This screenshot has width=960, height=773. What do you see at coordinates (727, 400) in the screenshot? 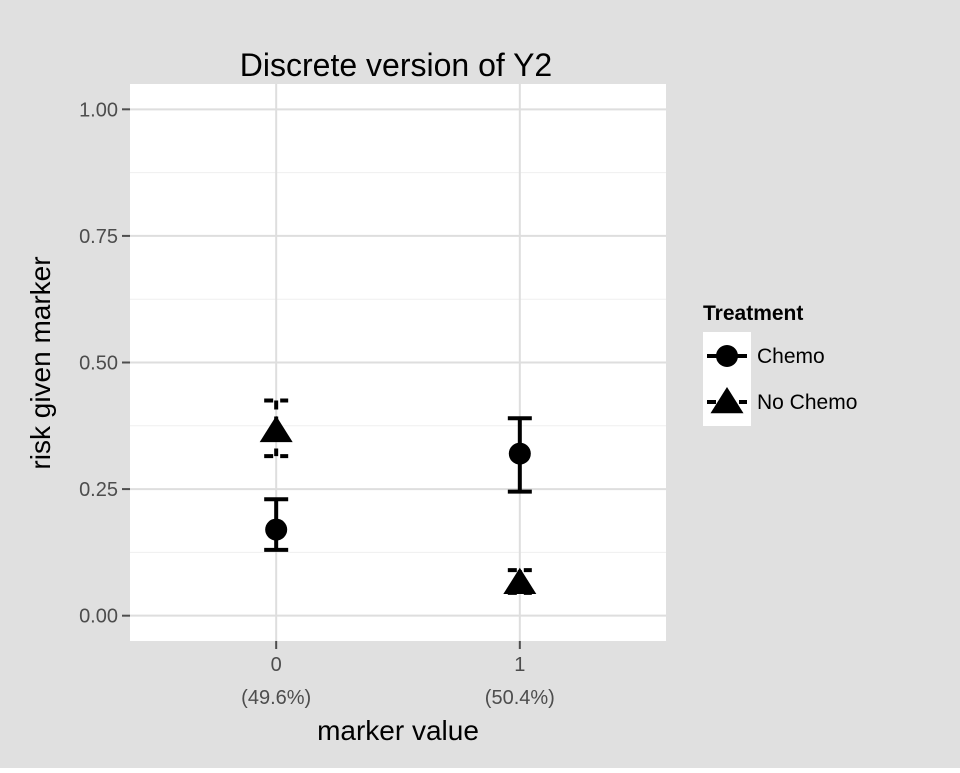
I see `legend-key-marker-no-chemo` at bounding box center [727, 400].